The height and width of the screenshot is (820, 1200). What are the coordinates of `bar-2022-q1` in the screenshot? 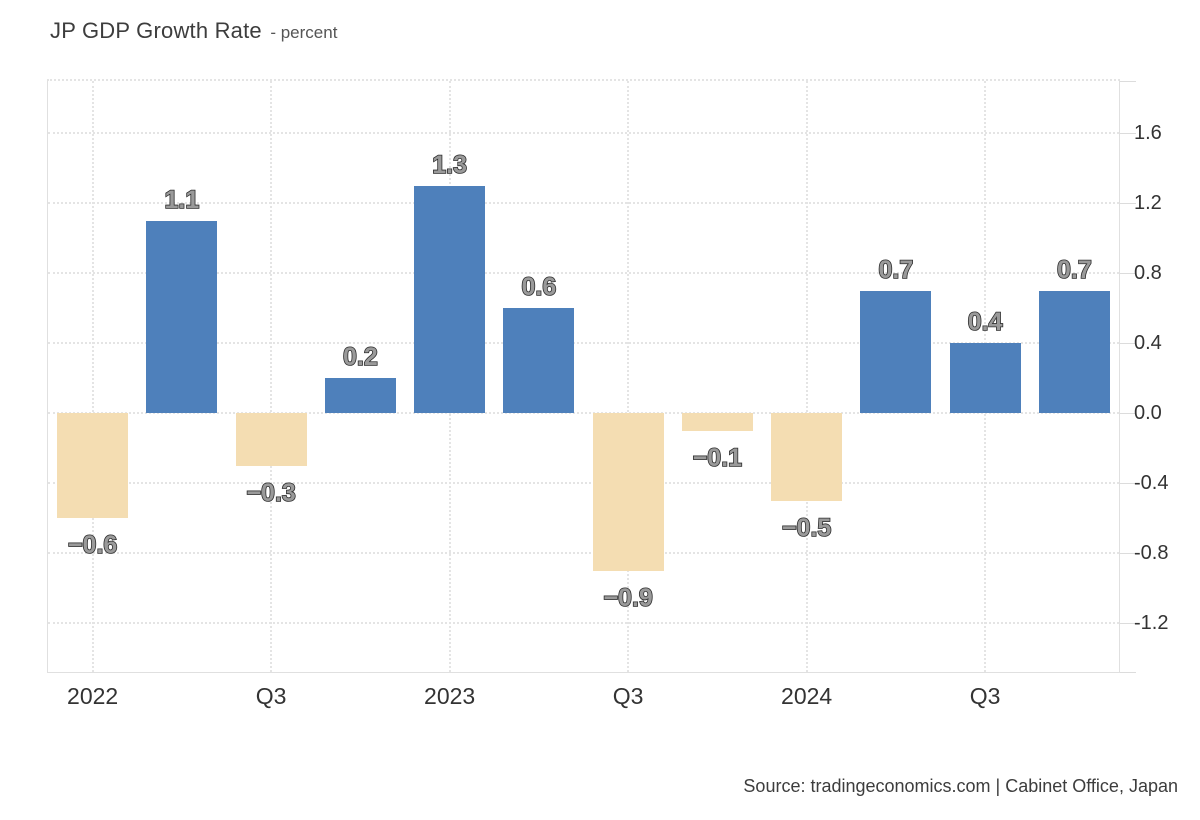 It's located at (93, 465).